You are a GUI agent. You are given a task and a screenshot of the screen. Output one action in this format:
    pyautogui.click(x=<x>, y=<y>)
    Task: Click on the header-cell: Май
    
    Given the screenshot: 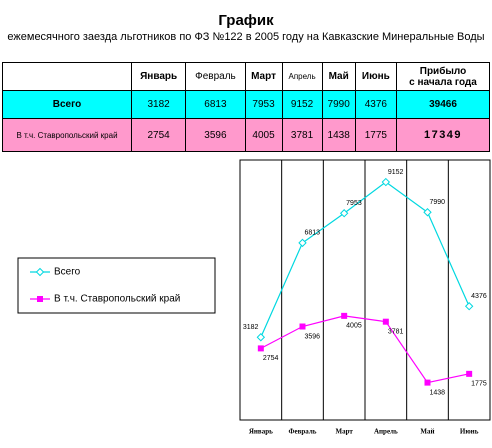 What is the action you would take?
    pyautogui.click(x=338, y=76)
    